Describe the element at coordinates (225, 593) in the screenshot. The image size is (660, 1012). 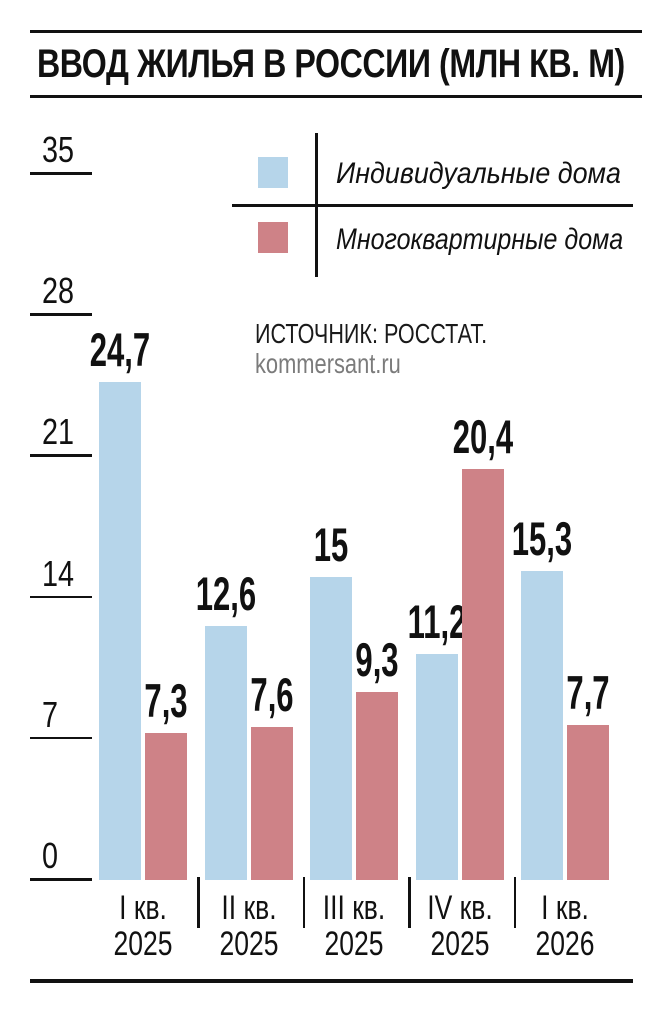
I see `bar-value-label: 12,6` at that location.